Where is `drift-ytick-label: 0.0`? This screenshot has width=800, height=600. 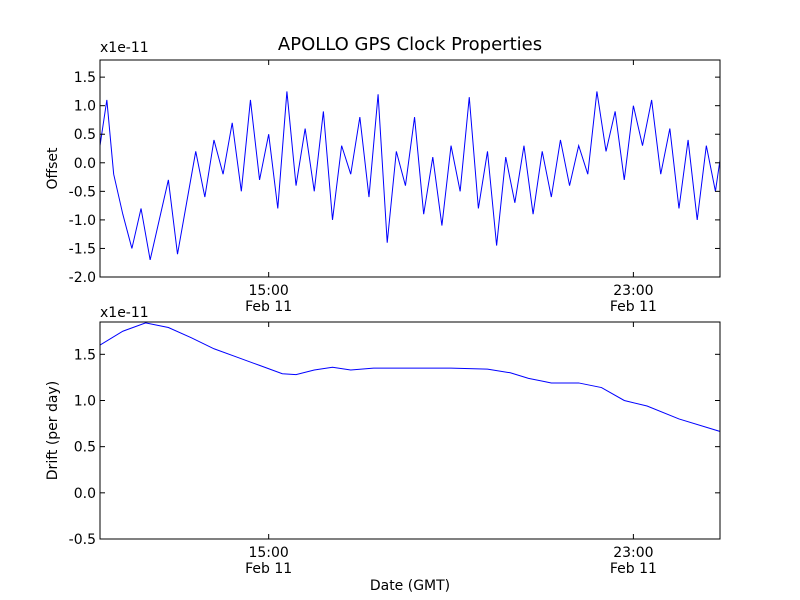 drift-ytick-label: 0.0 is located at coordinates (85, 494).